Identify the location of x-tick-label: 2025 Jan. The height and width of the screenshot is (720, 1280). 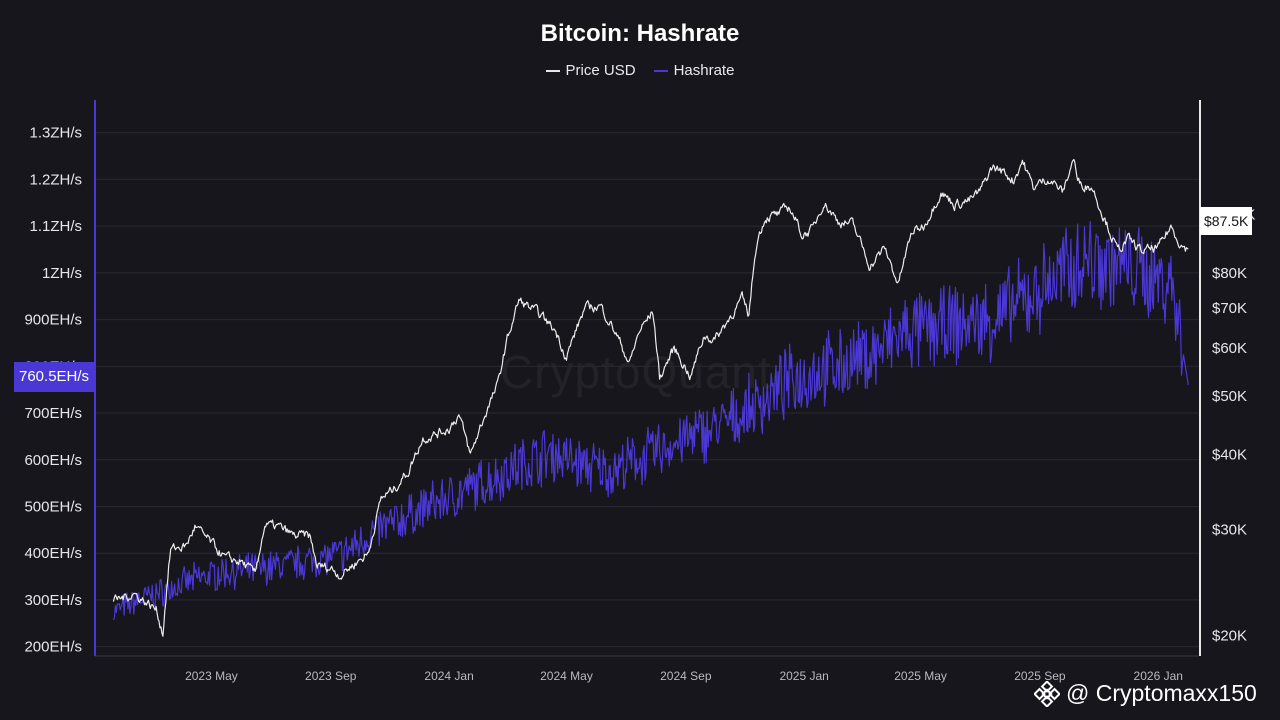
(803, 676).